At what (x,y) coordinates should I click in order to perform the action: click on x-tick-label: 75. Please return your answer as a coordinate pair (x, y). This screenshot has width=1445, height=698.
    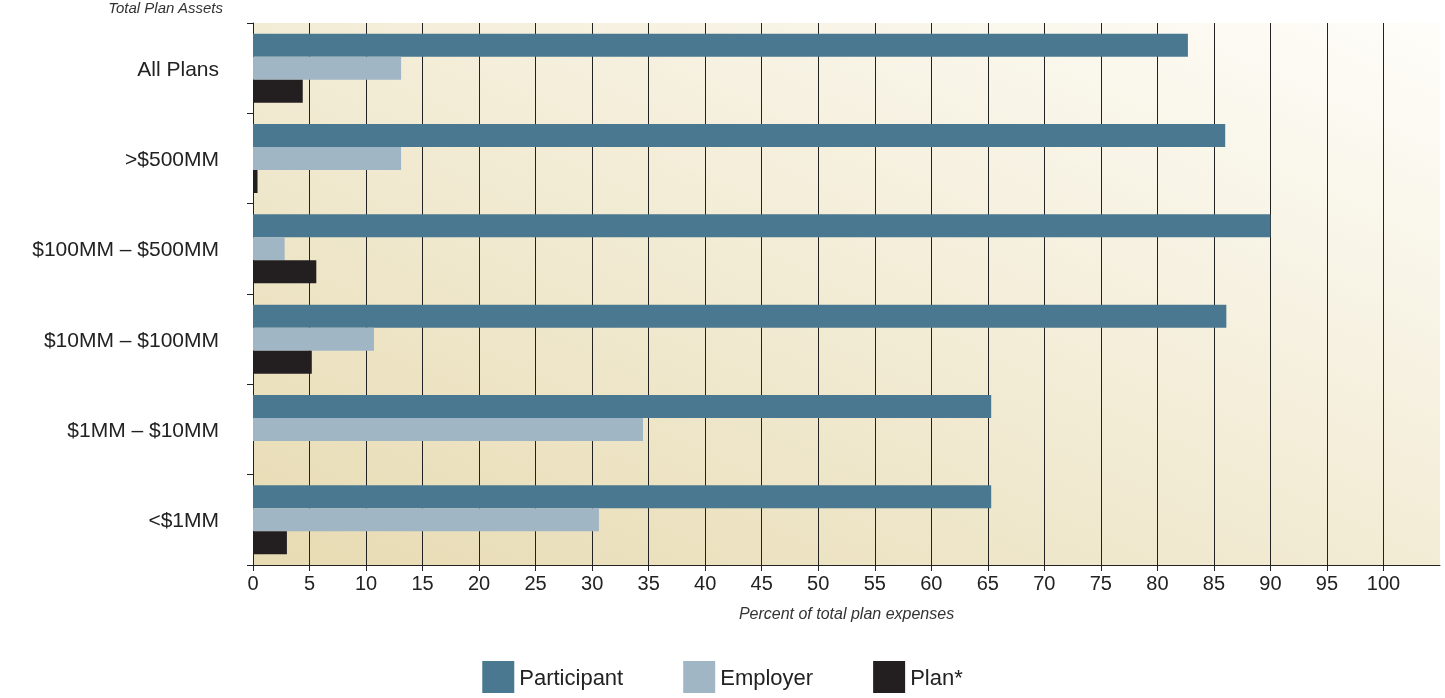
    Looking at the image, I should click on (1100, 583).